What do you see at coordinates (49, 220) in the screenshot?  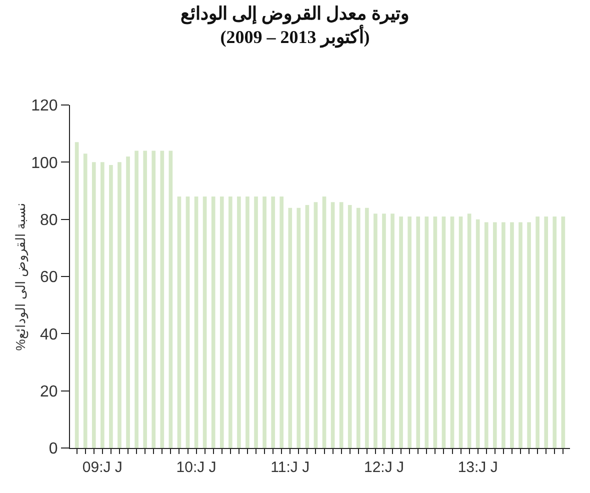 I see `y-tick-label: 80` at bounding box center [49, 220].